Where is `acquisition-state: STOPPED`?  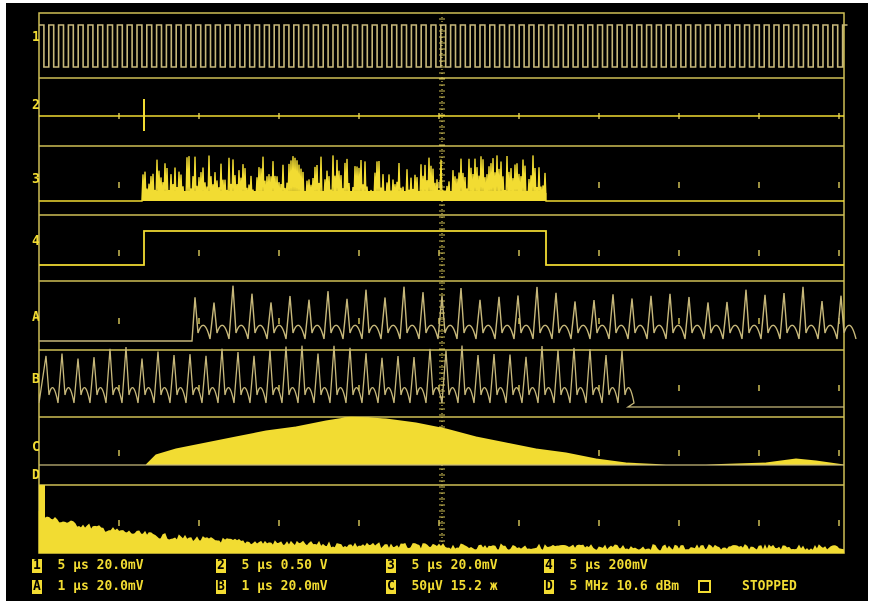
acquisition-state: STOPPED is located at coordinates (769, 586).